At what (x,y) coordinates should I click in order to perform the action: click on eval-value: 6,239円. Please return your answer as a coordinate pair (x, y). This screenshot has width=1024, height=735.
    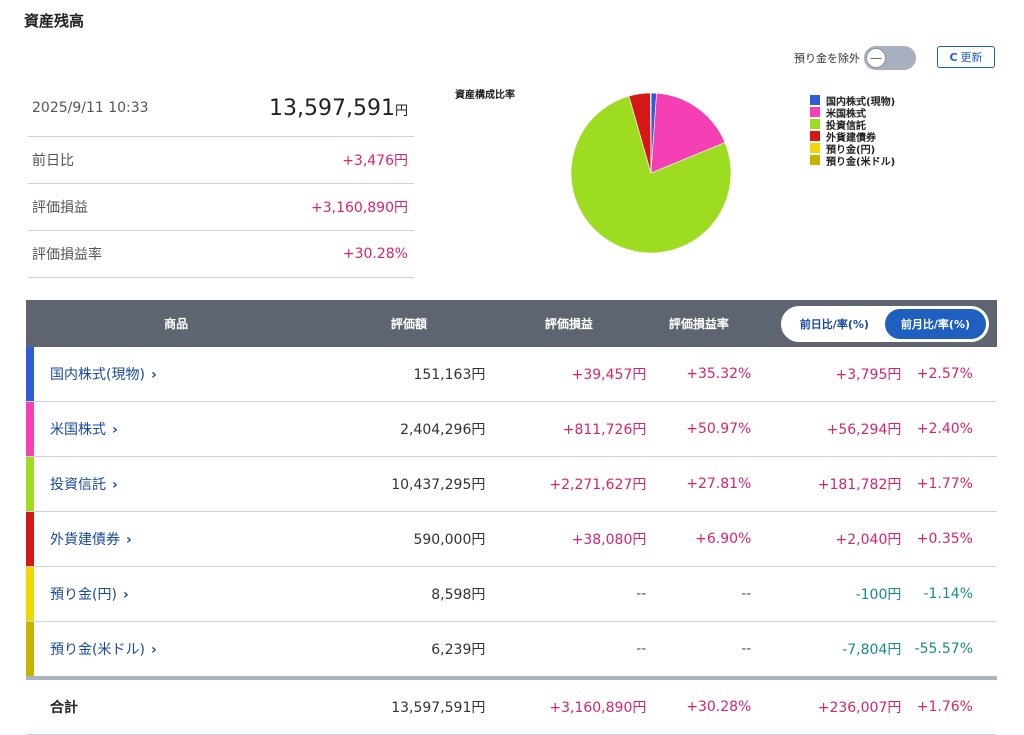
    Looking at the image, I should click on (409, 650).